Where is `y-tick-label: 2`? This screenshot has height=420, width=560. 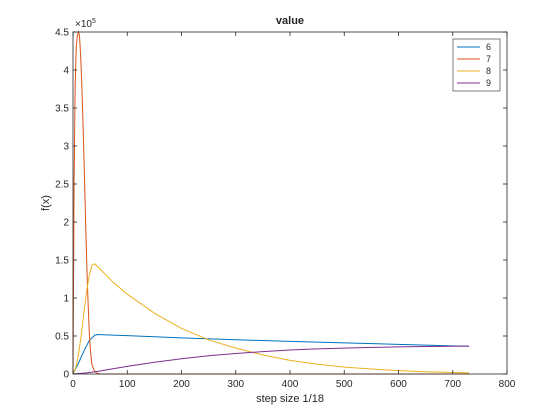 y-tick-label: 2 is located at coordinates (66, 223).